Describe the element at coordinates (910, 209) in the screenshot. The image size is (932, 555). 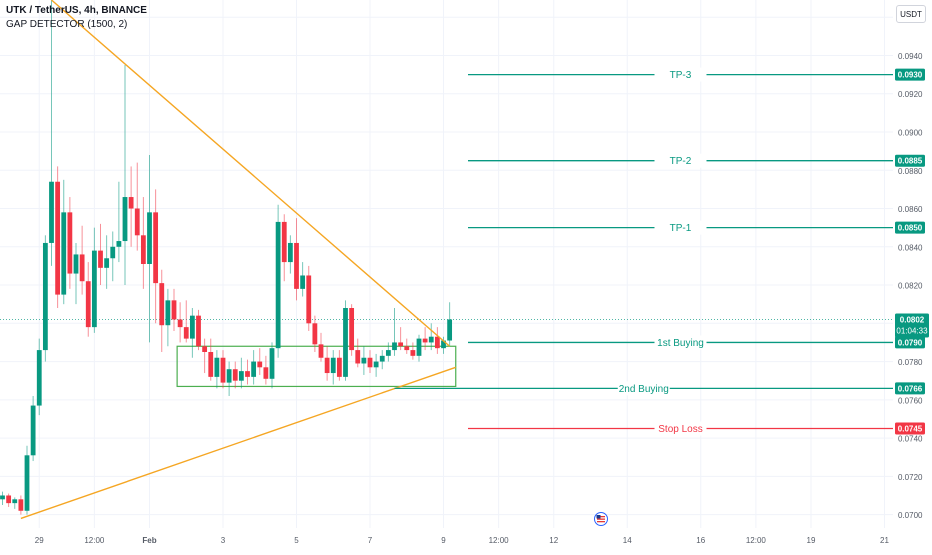
I see `y-tick-label: 0.0860` at that location.